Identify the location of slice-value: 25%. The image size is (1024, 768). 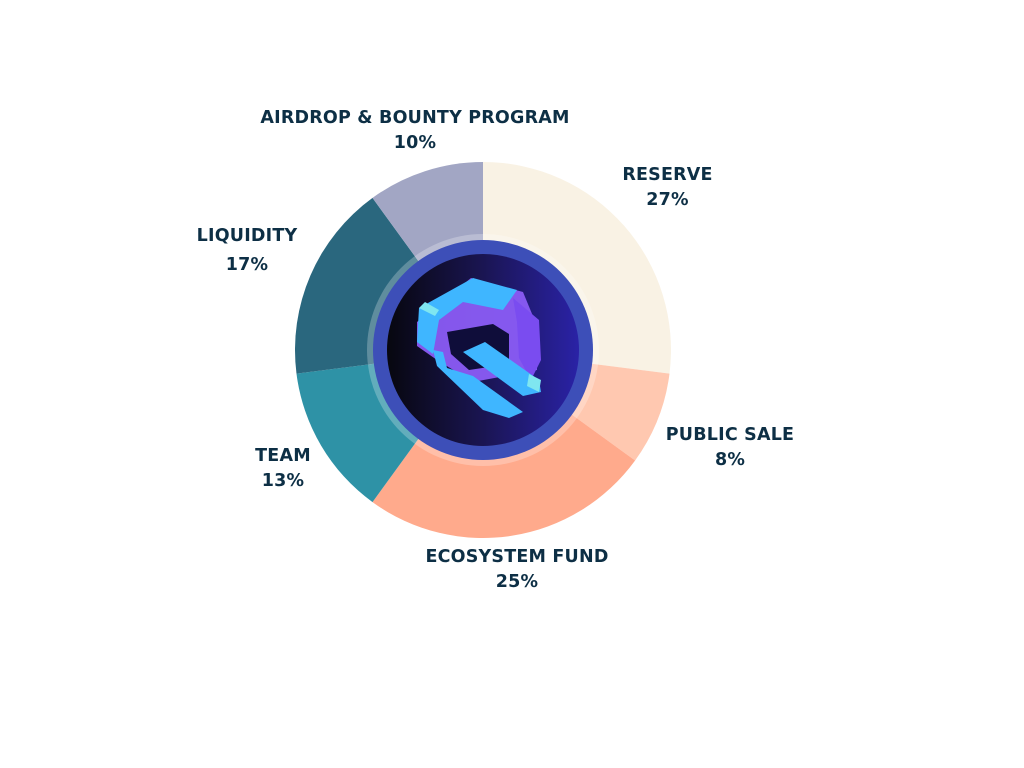
(517, 582).